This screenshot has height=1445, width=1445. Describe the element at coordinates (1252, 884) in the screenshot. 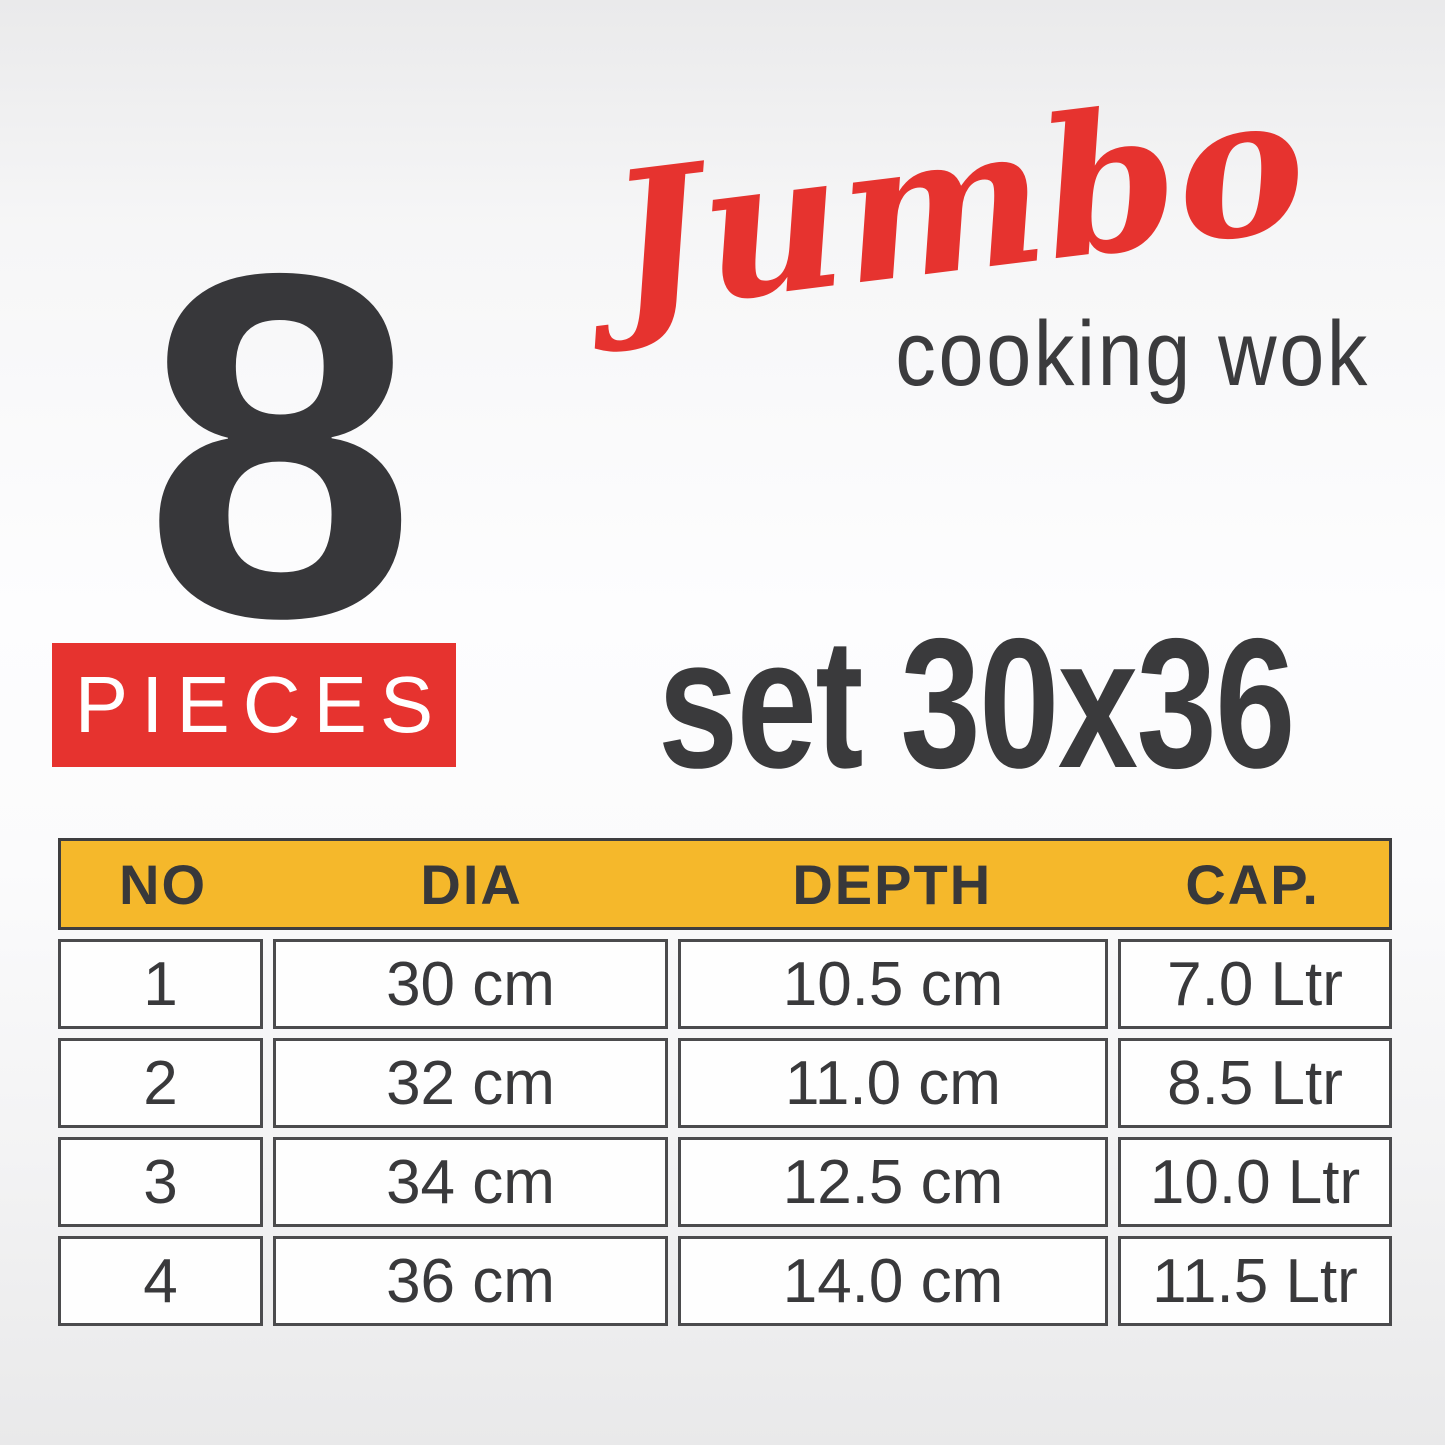

I see `header-cap: CAP.` at that location.